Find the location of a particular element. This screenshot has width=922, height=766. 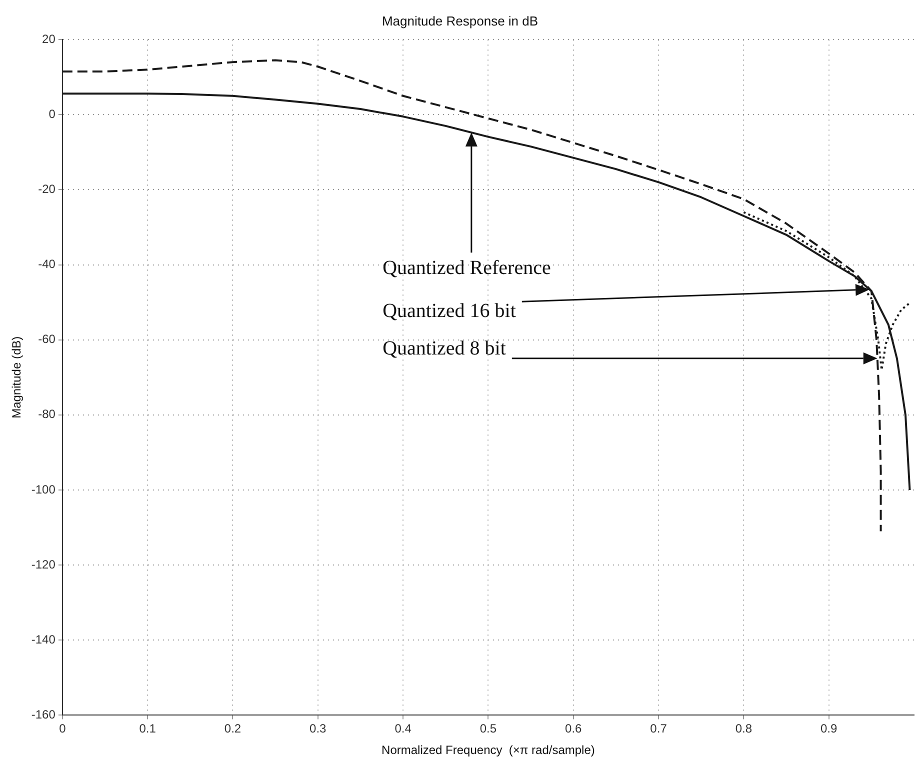

x-tick-label: 0.2 is located at coordinates (233, 729).